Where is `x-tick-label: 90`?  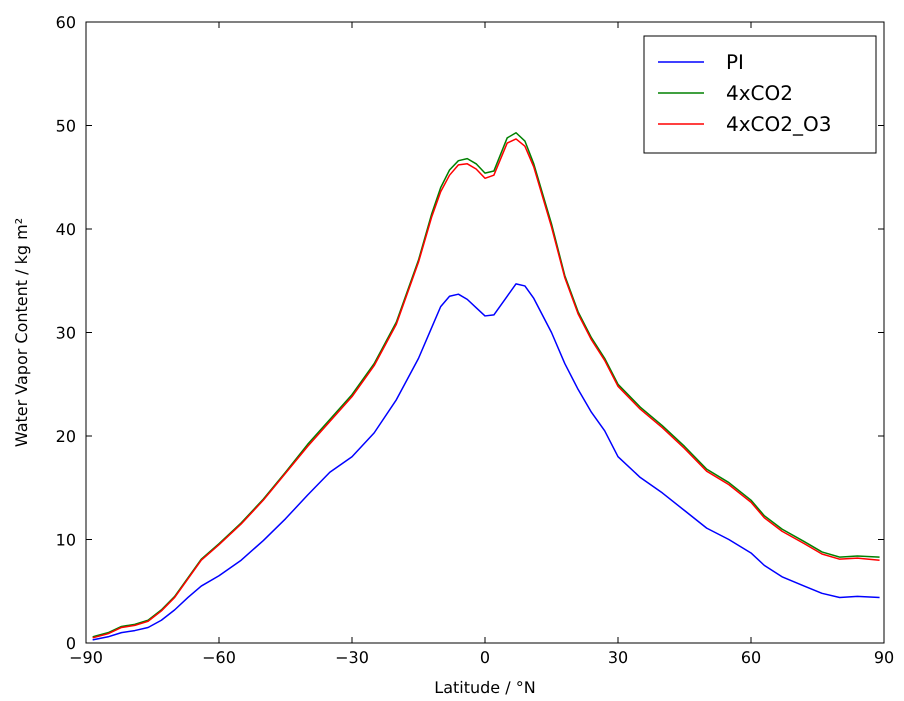 x-tick-label: 90 is located at coordinates (884, 657).